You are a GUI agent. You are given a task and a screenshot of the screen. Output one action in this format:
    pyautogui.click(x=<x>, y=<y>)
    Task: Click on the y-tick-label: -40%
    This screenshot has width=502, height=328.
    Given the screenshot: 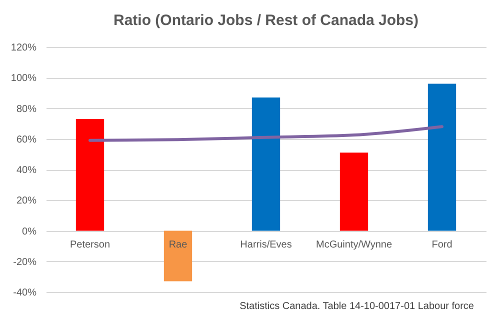 What is the action you would take?
    pyautogui.click(x=25, y=293)
    